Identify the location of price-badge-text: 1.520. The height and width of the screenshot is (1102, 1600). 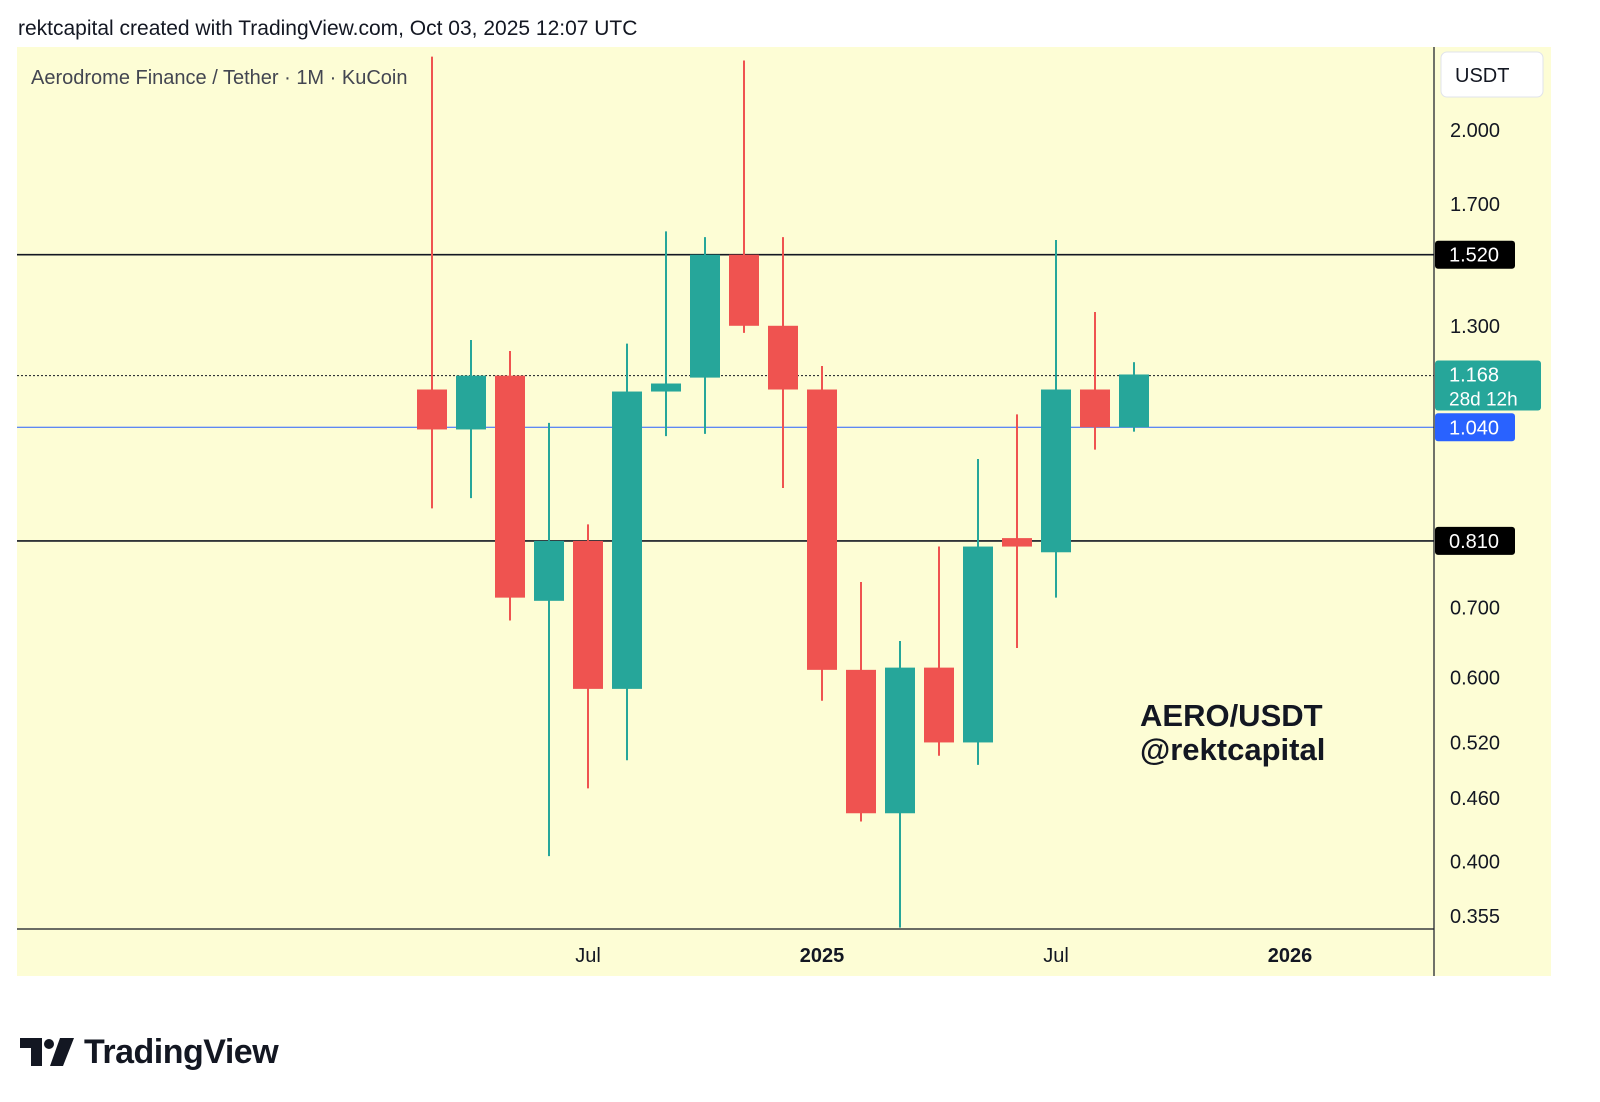
(1474, 256).